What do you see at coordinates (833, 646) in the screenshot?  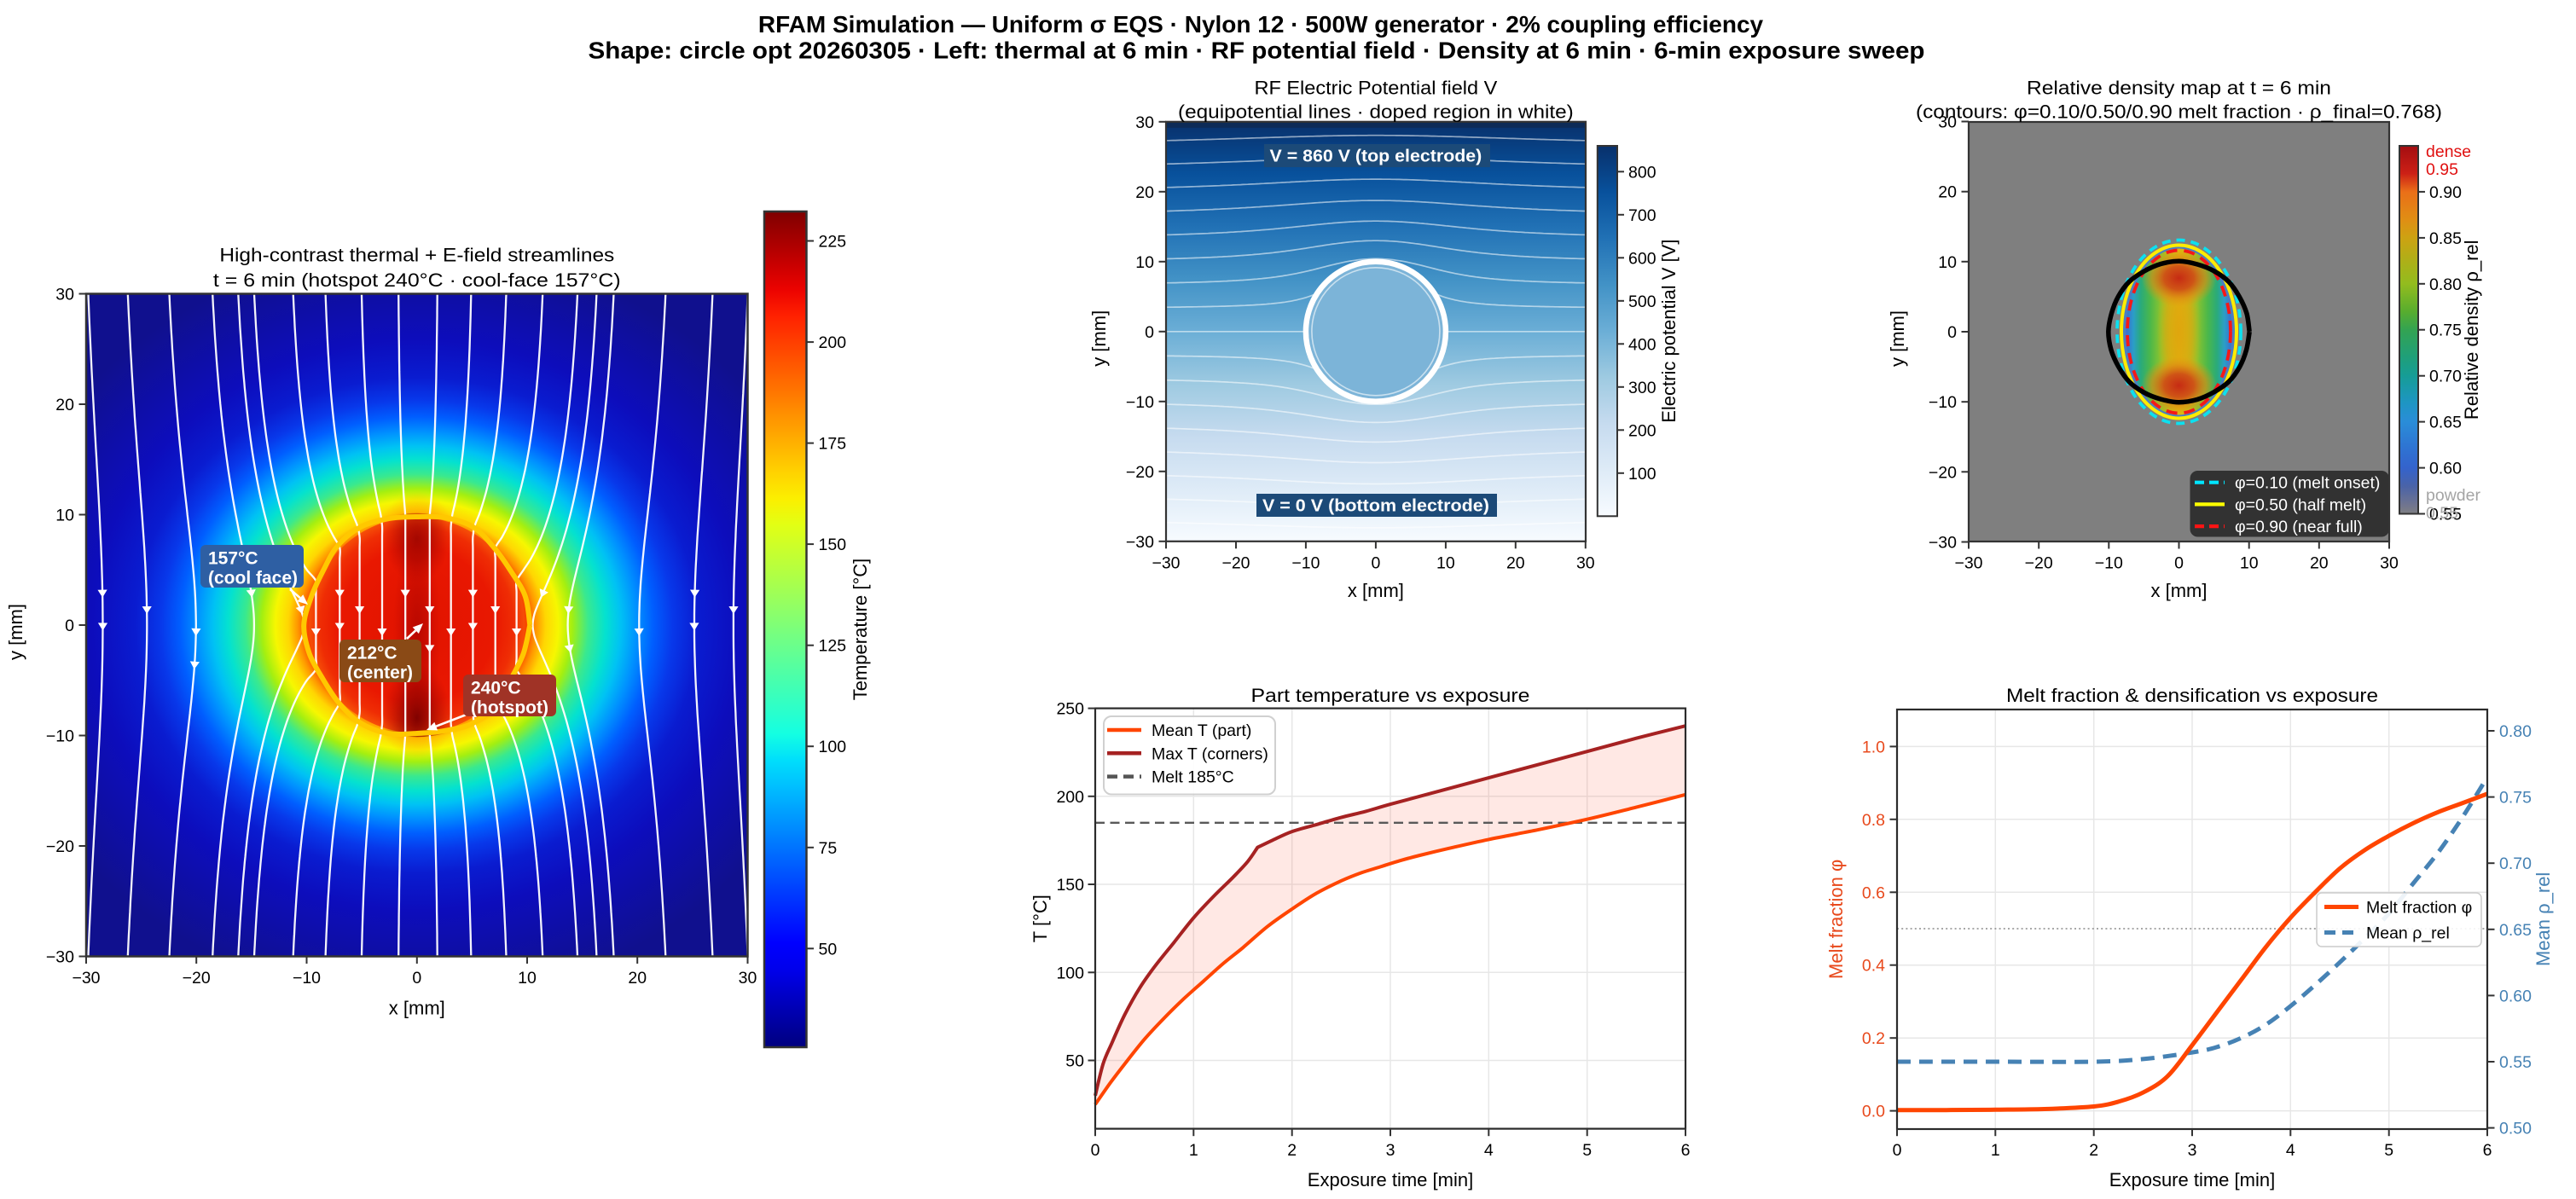 I see `svg-text: 125` at bounding box center [833, 646].